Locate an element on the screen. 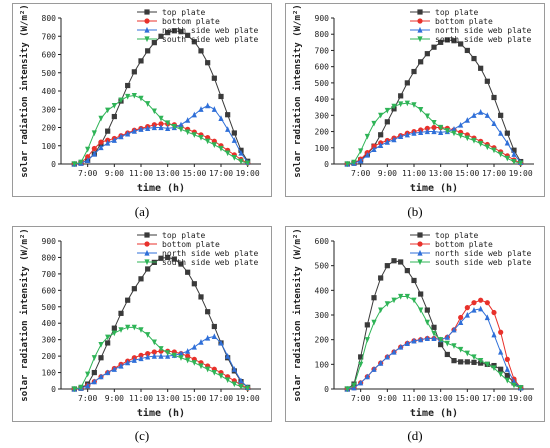 This screenshot has height=448, width=550. y-tick-label: 200 is located at coordinates (322, 132).